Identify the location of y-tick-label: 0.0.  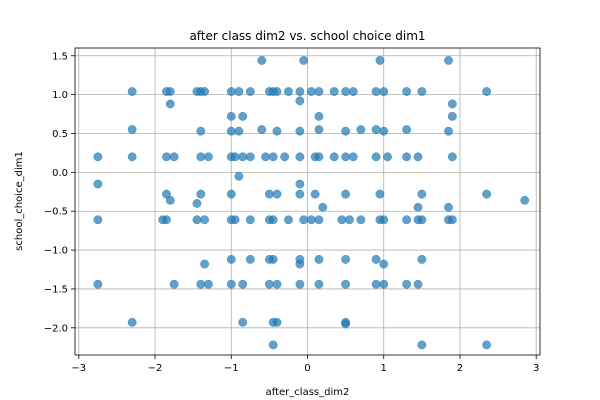
(60, 173).